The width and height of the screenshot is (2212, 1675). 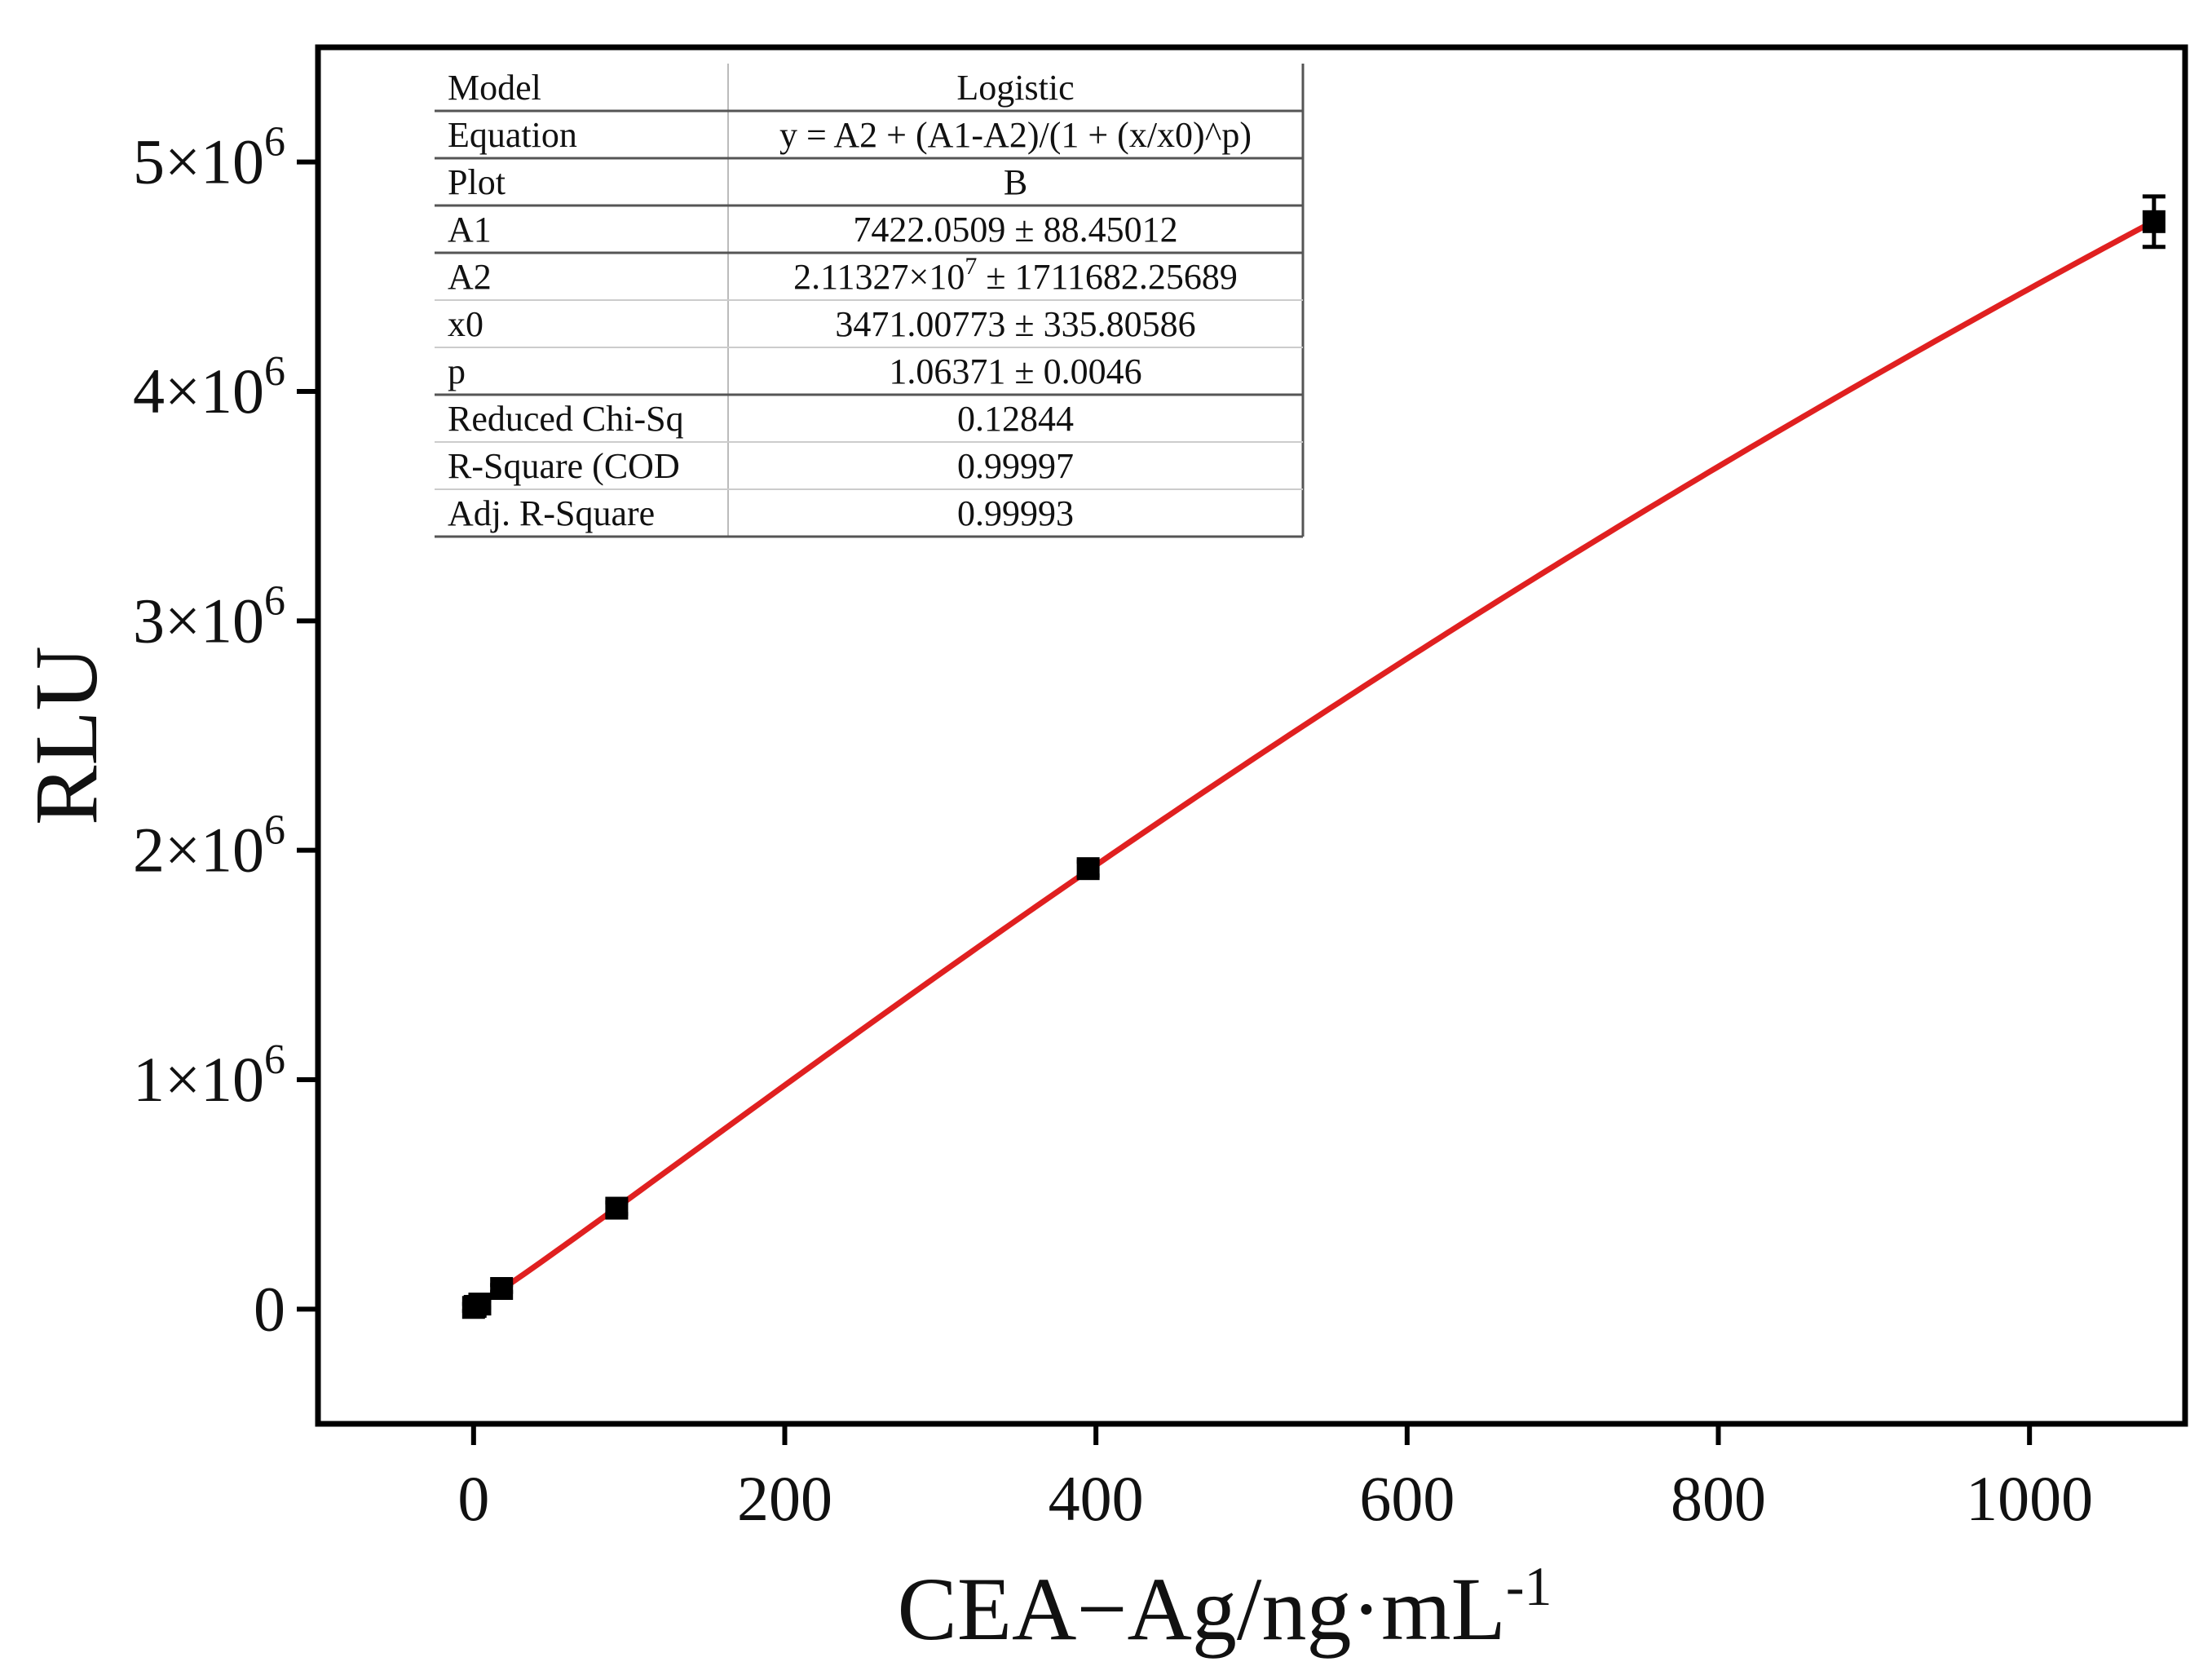 I want to click on table-row-label: R-Square (COD, so click(x=564, y=466).